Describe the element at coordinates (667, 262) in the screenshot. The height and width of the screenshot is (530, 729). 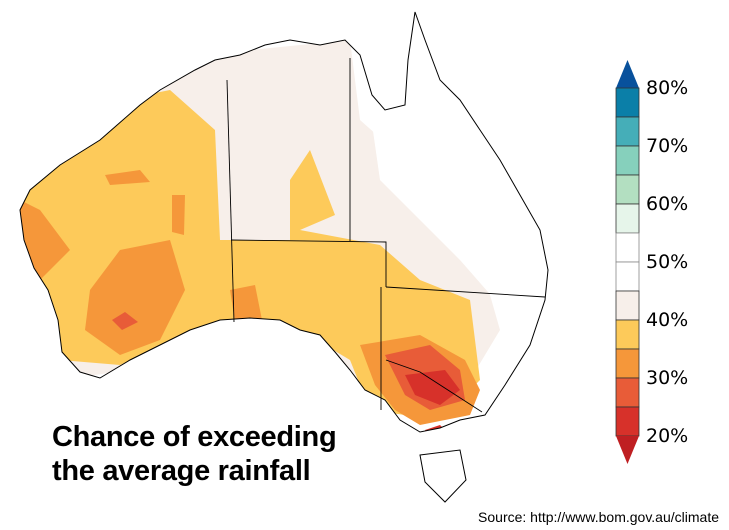
I see `legend-label-50: 50%` at that location.